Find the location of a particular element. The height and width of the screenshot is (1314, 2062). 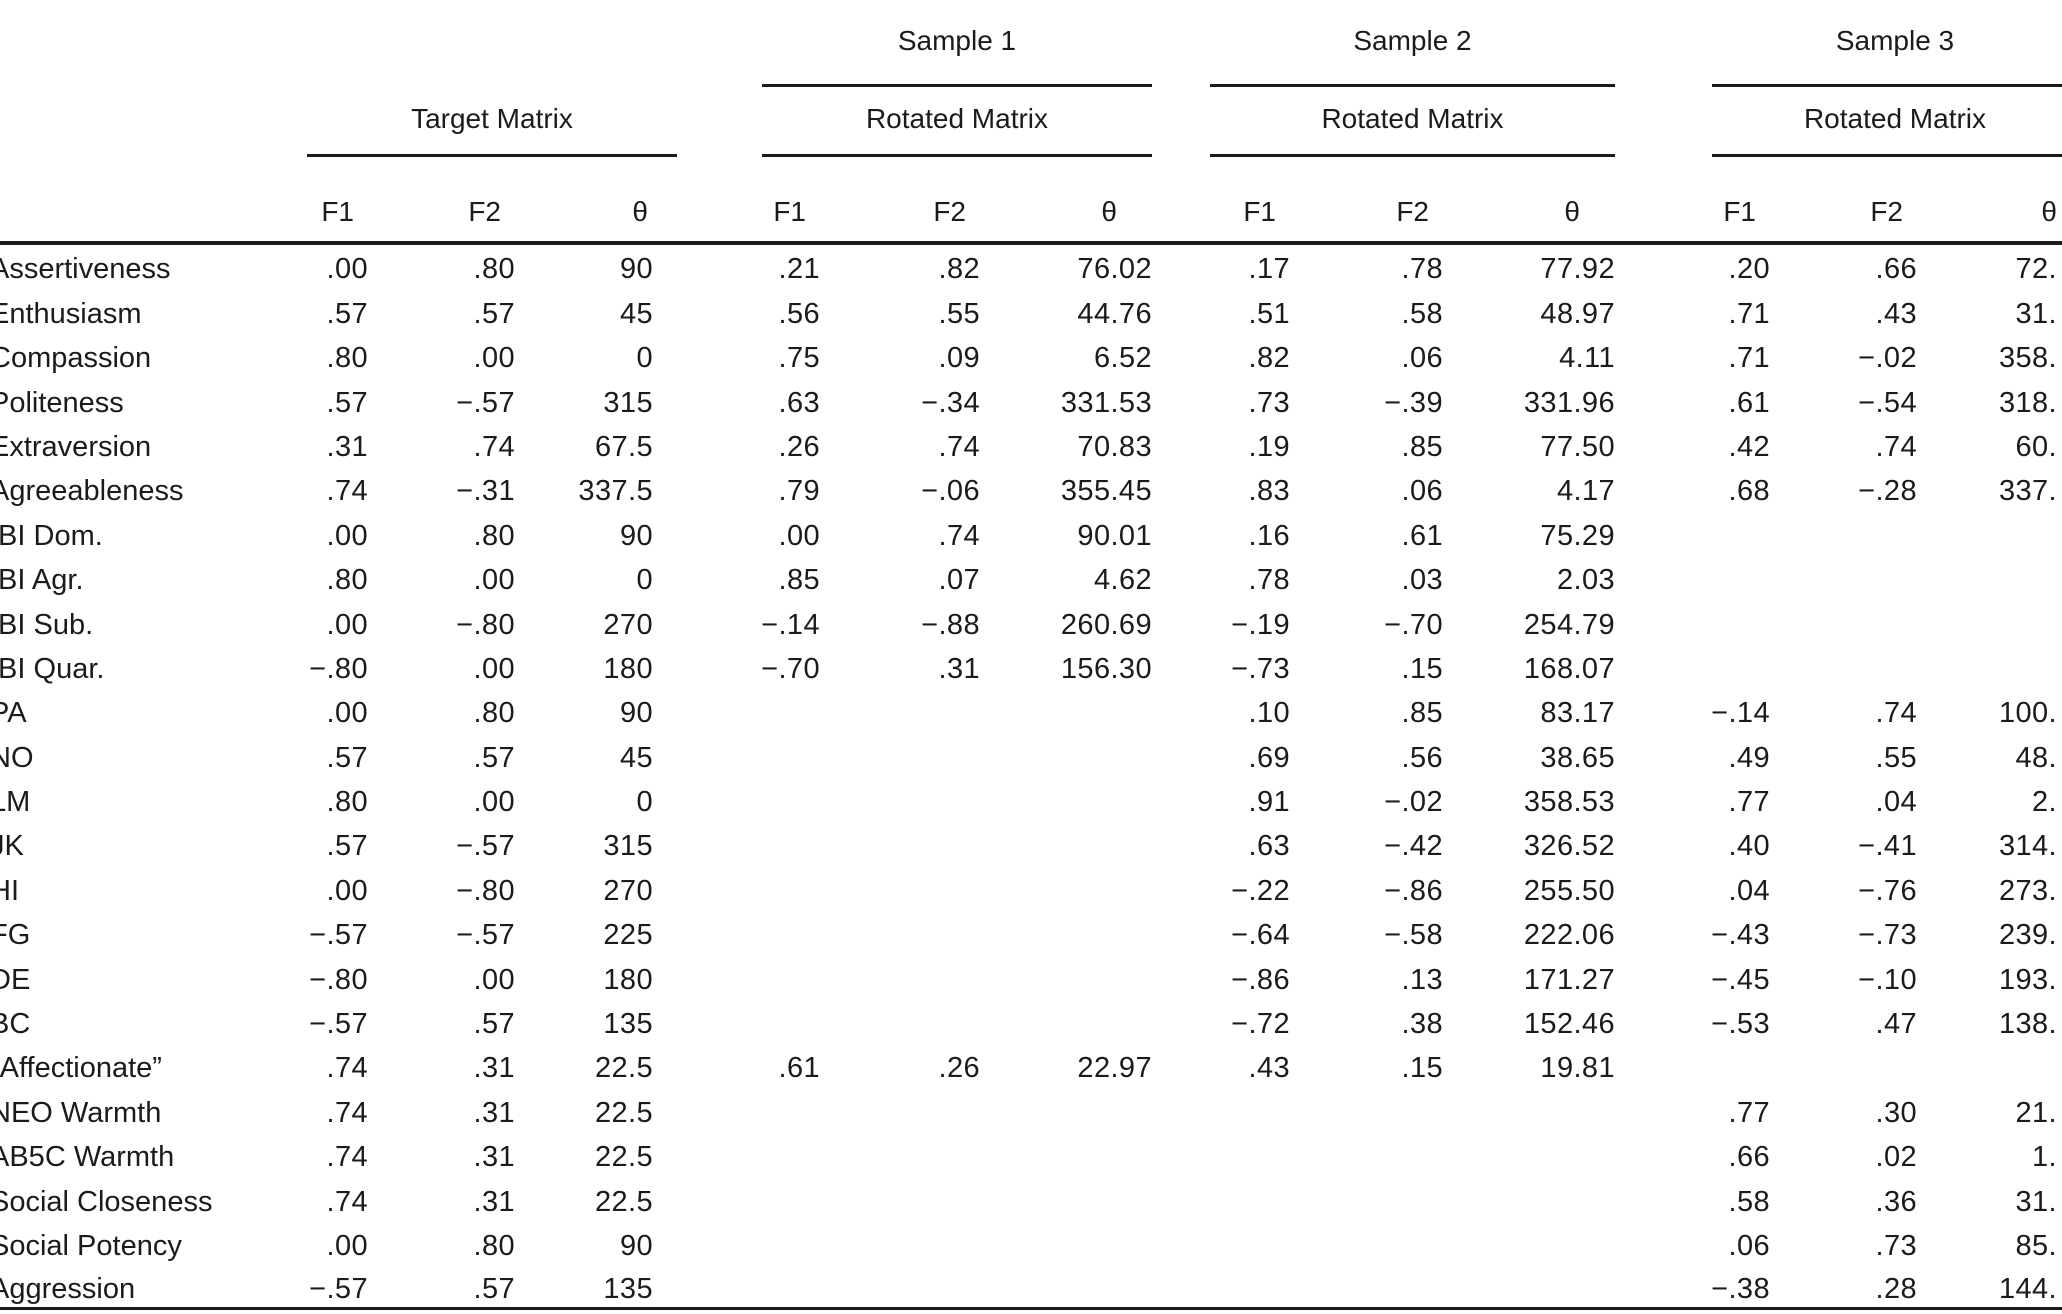

row-label: “Affectionate” is located at coordinates (120, 1064).